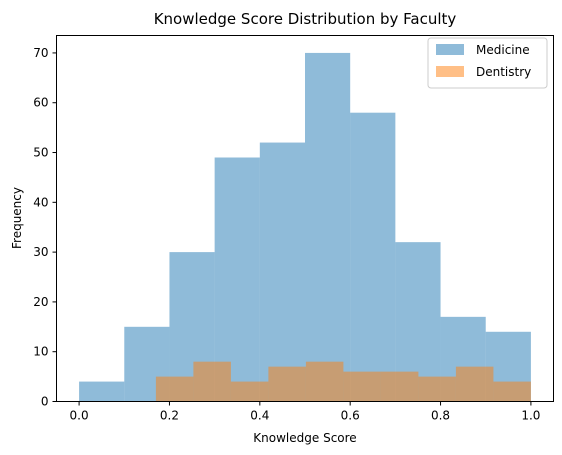  What do you see at coordinates (259, 416) in the screenshot?
I see `x-tick-label: 0.4` at bounding box center [259, 416].